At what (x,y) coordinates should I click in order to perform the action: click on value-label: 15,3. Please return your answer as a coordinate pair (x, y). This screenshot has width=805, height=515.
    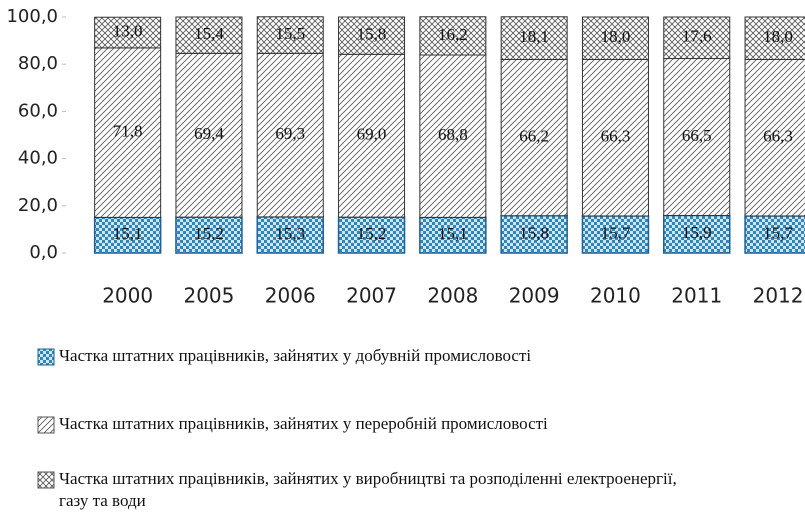
    Looking at the image, I should click on (290, 233).